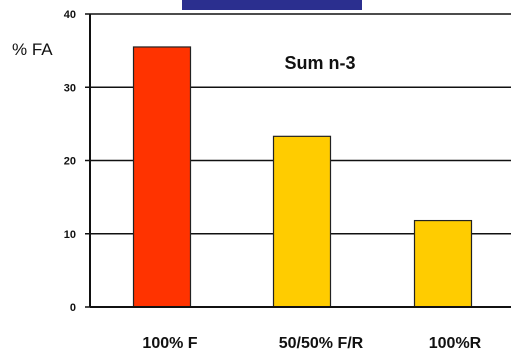 The height and width of the screenshot is (358, 511). Describe the element at coordinates (169, 343) in the screenshot. I see `x-category-label: 100% F` at that location.